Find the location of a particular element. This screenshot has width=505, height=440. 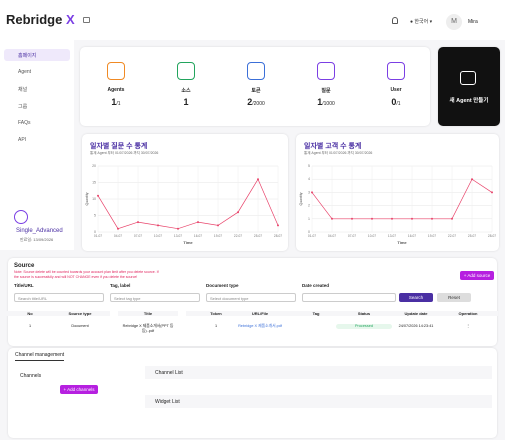

x-tick-label: 01-07 is located at coordinates (98, 236).